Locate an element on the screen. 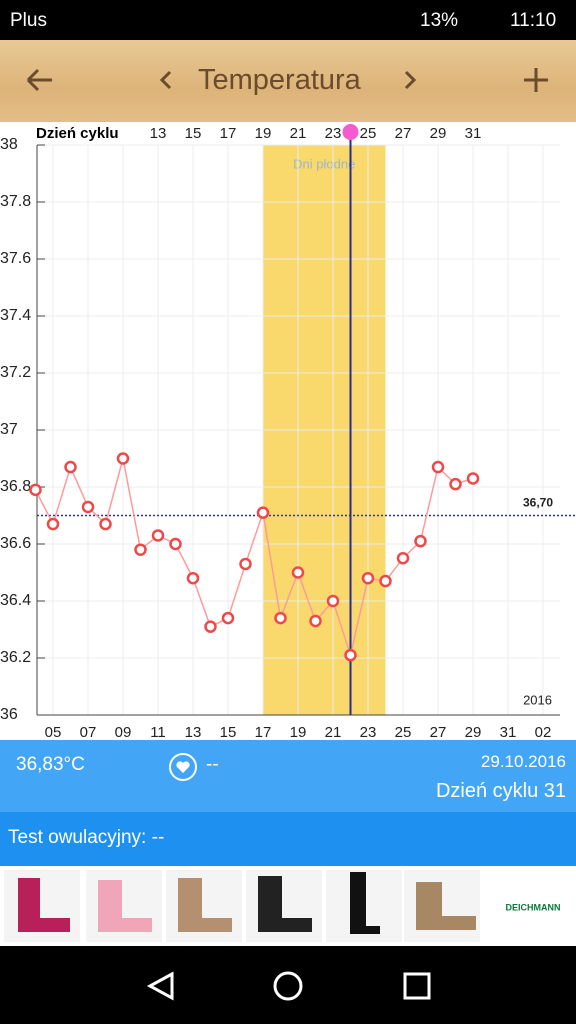  top-tick-label: 27 is located at coordinates (403, 133).